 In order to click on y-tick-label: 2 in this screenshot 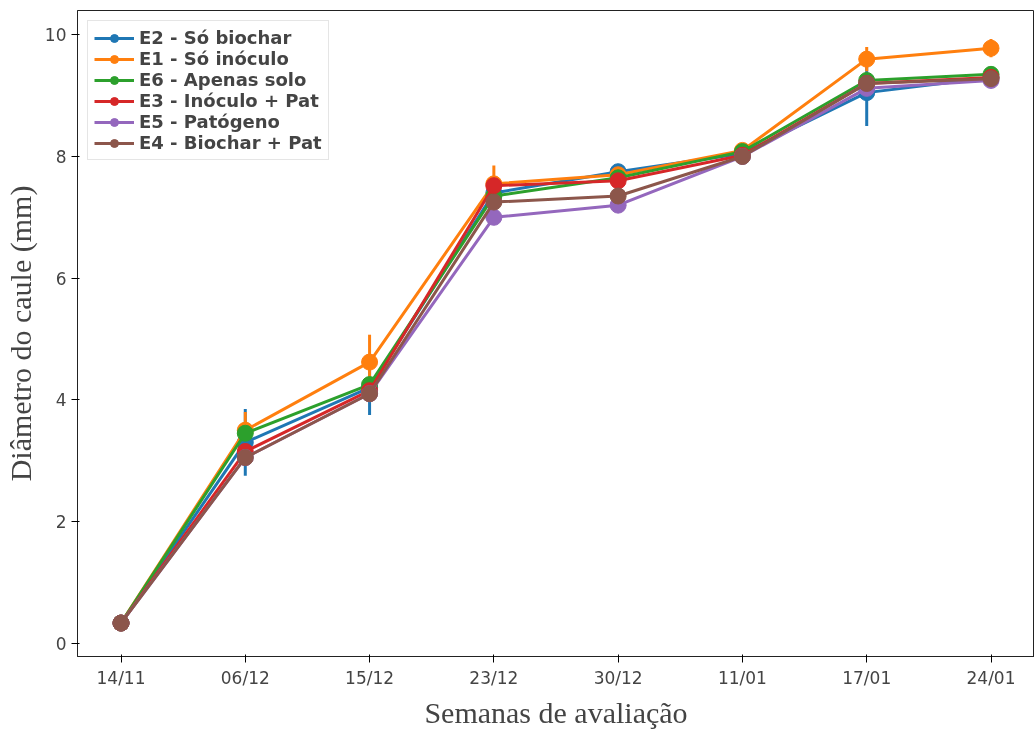, I will do `click(61, 521)`.